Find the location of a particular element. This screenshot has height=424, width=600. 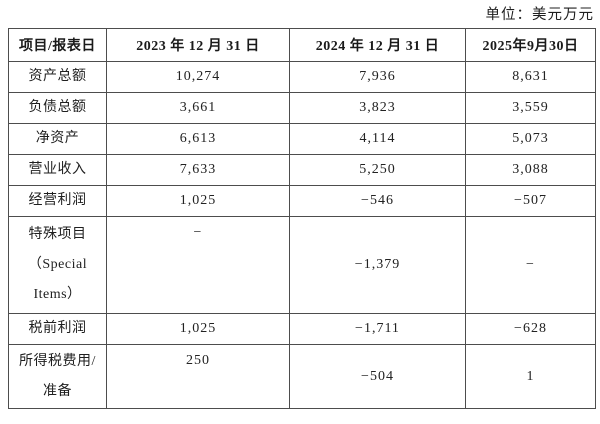

cell-value: 3,823 is located at coordinates (377, 108).